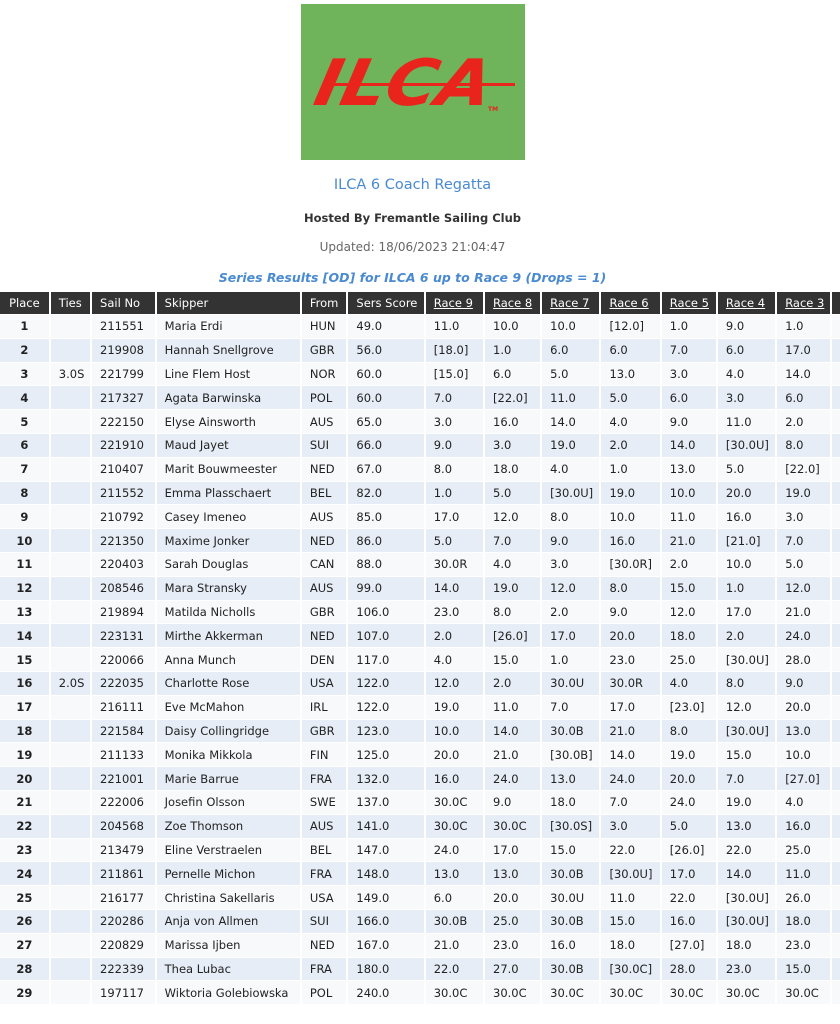 The width and height of the screenshot is (840, 1024). Describe the element at coordinates (386, 683) in the screenshot. I see `cell-sers-score: 122.0` at that location.